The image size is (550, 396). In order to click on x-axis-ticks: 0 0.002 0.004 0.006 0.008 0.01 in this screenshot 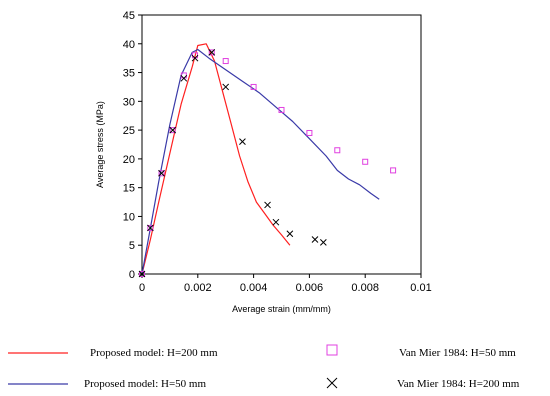, I will do `click(285, 284)`.